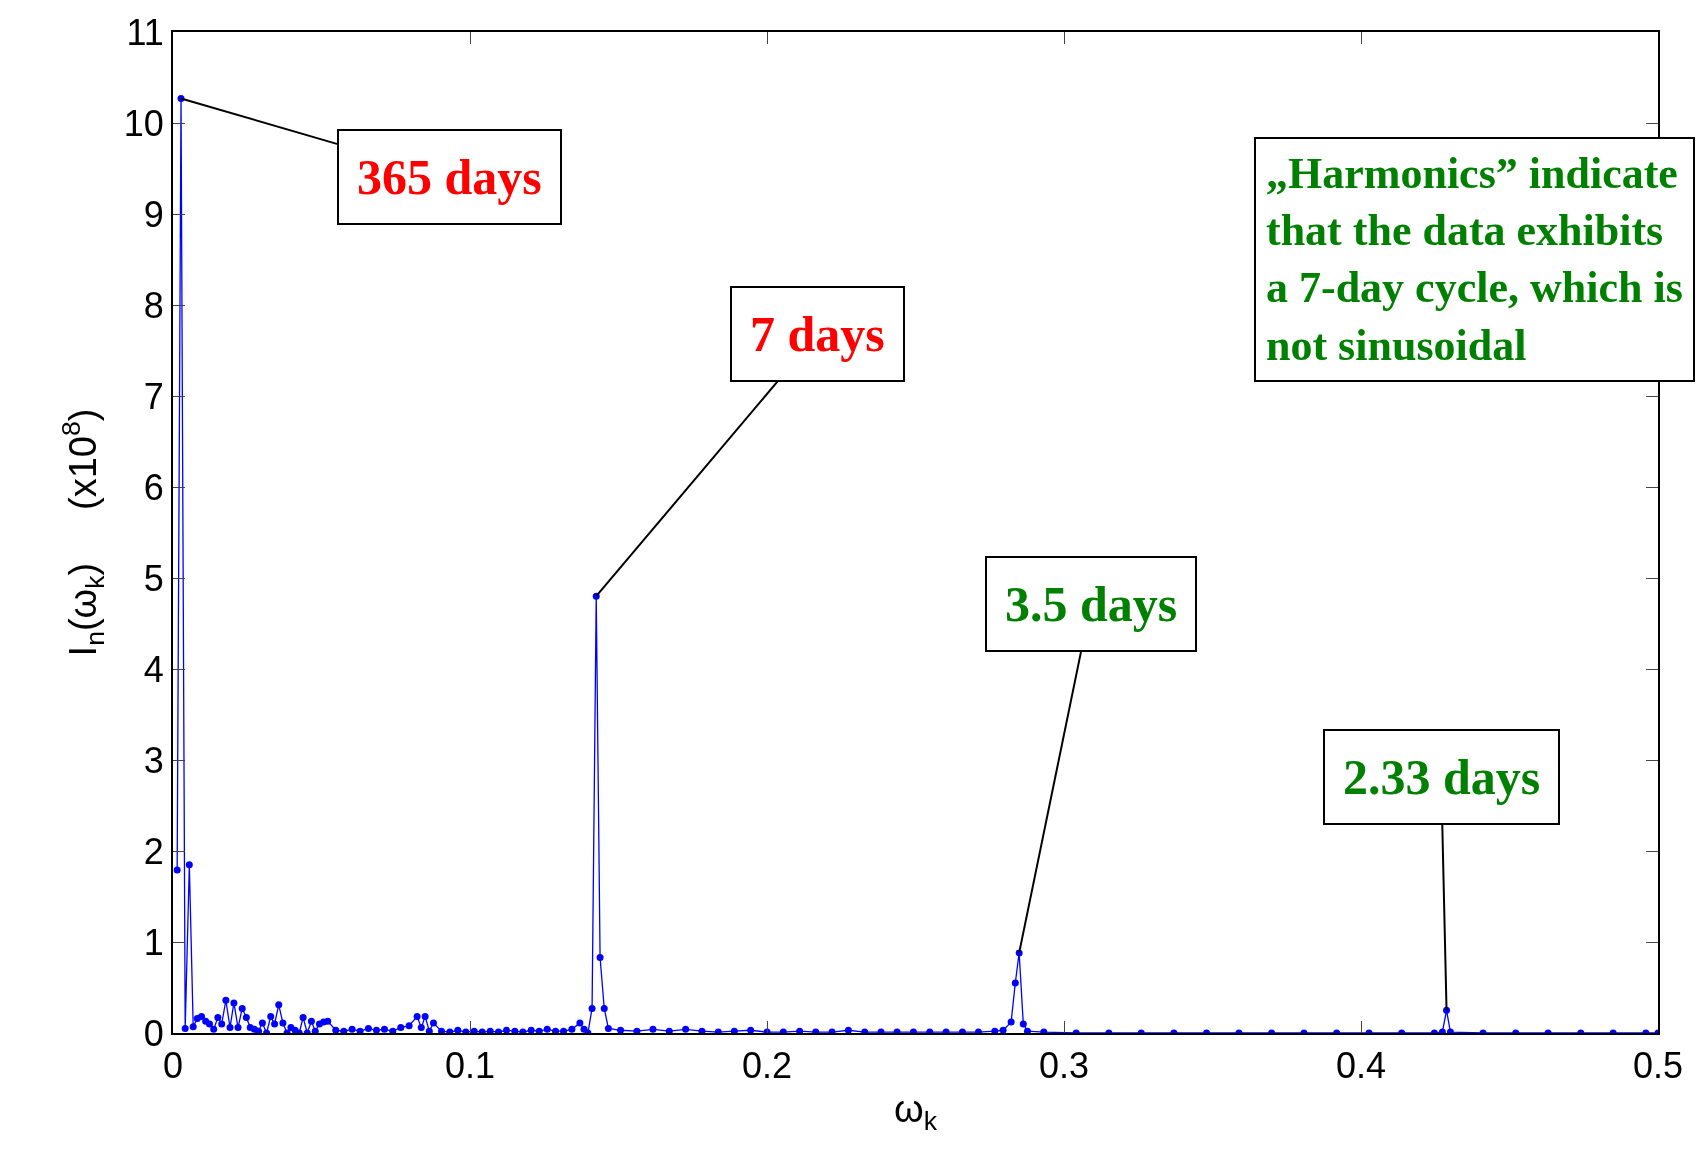 The image size is (1702, 1162). Describe the element at coordinates (153, 942) in the screenshot. I see `y-tick-label: 1` at that location.